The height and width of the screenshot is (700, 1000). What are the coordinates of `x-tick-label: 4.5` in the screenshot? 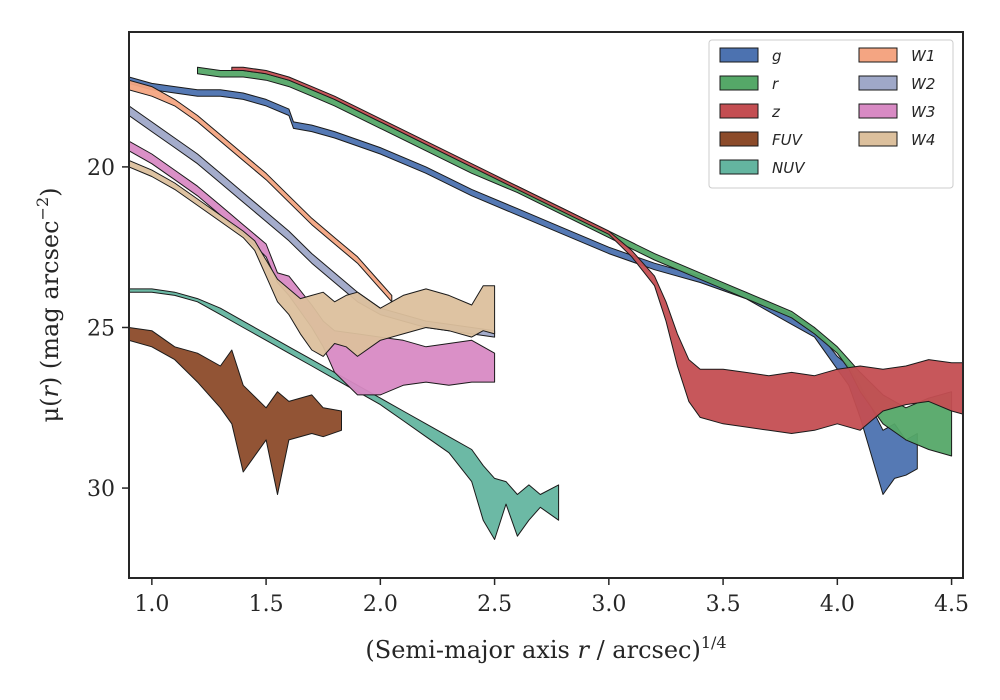 It's located at (951, 604).